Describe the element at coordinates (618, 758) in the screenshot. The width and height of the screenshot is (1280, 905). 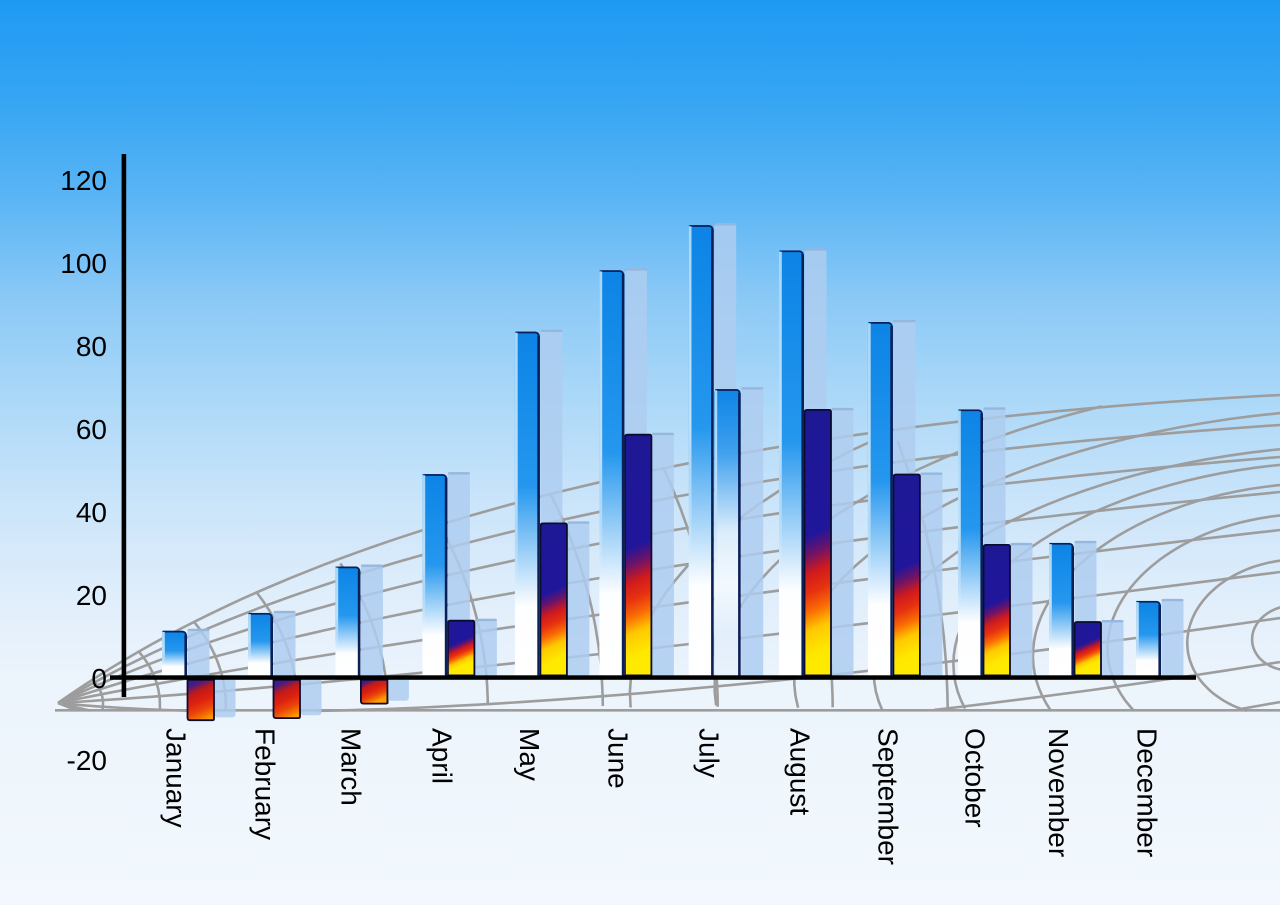
I see `svg-text: June` at that location.